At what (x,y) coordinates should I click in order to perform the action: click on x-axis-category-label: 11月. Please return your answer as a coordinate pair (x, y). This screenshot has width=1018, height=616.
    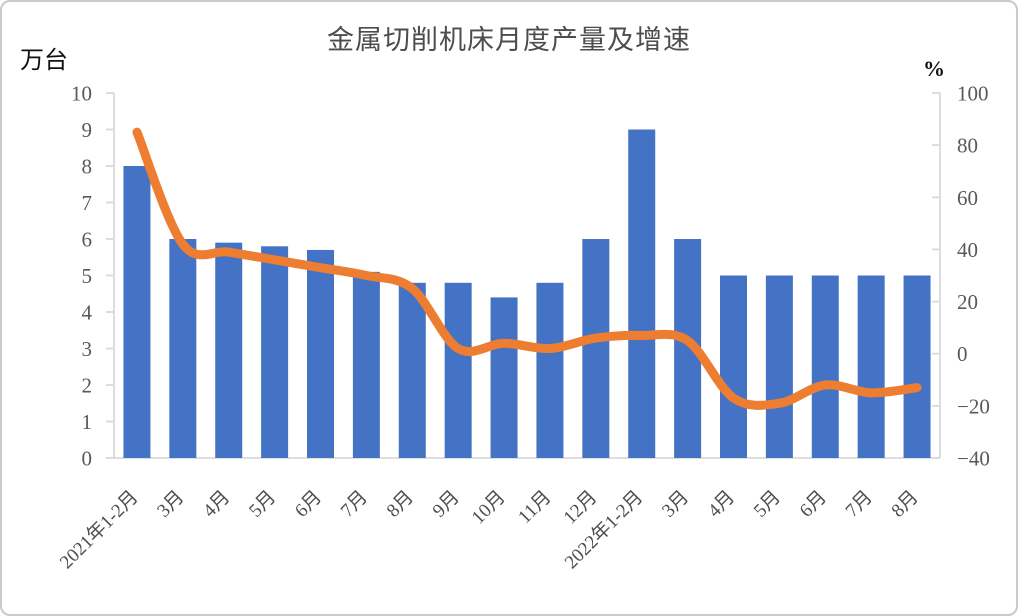
    Looking at the image, I should click on (534, 507).